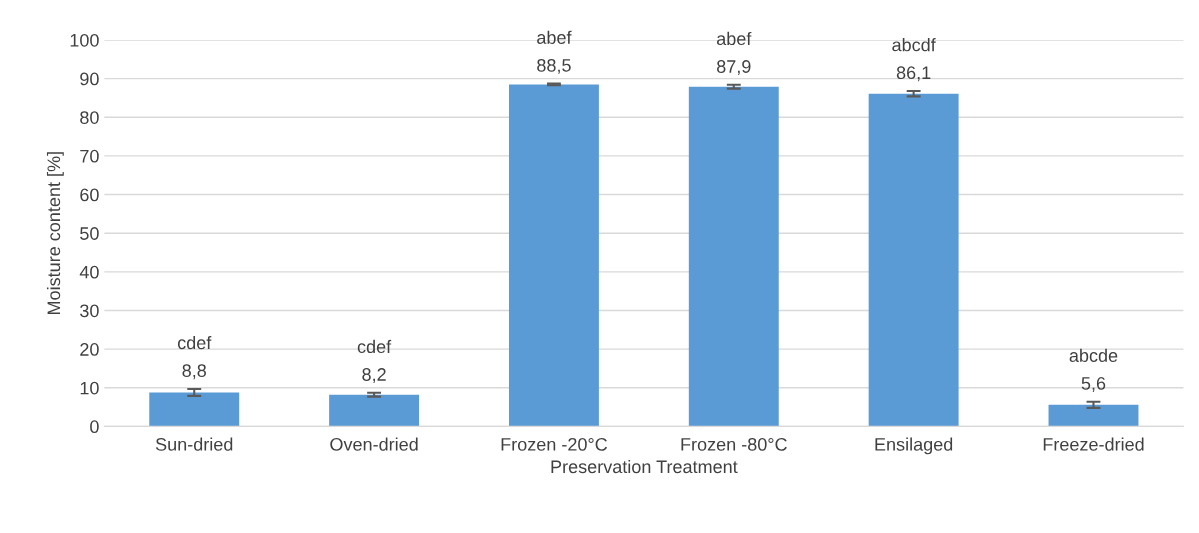  I want to click on data-label: 8,2, so click(374, 376).